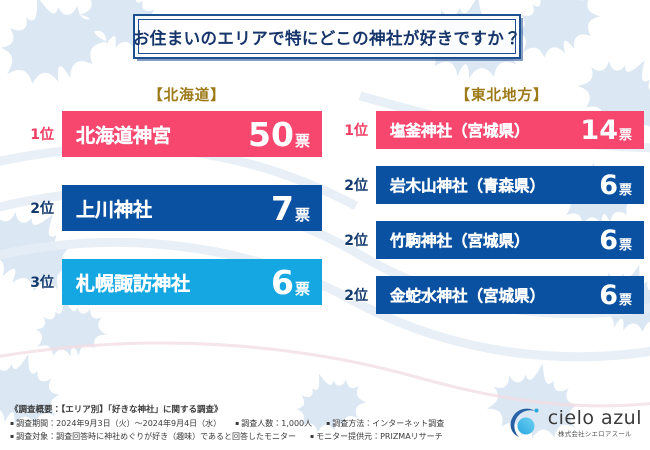  Describe the element at coordinates (115, 423) in the screenshot. I see `survey-period: 調査期間：2024年9月3日（火）〜2024年9月4日（水）` at that location.